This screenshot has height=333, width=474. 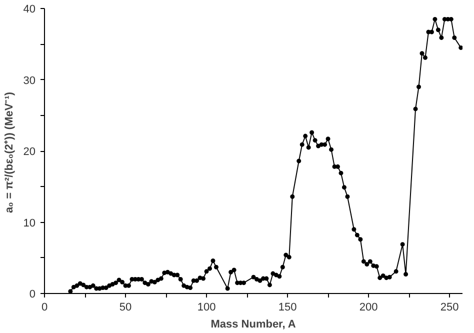 What do you see at coordinates (44, 308) in the screenshot?
I see `x-tick-label: 0` at bounding box center [44, 308].